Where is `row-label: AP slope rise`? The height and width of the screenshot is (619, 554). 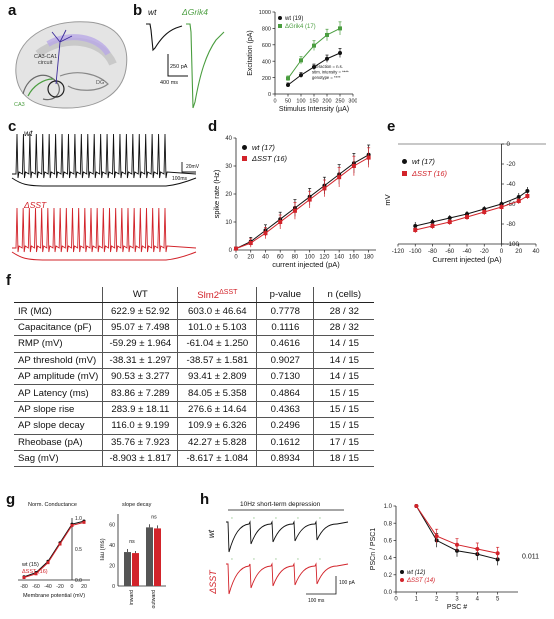 row-label: AP slope rise is located at coordinates (59, 410).